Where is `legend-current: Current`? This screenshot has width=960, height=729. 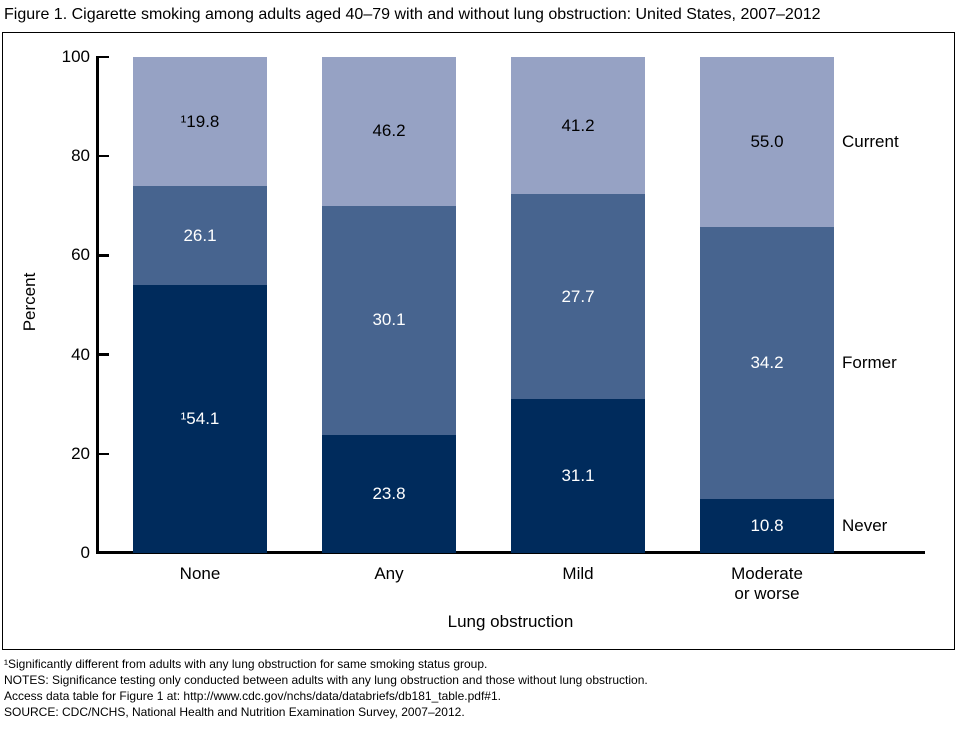 legend-current: Current is located at coordinates (870, 141).